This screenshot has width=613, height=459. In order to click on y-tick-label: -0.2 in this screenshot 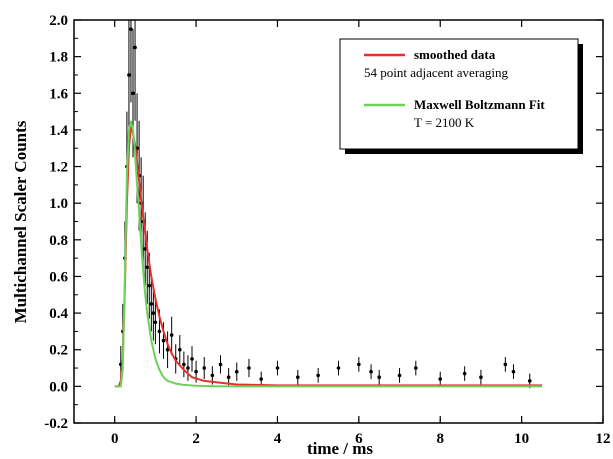, I will do `click(56, 424)`.